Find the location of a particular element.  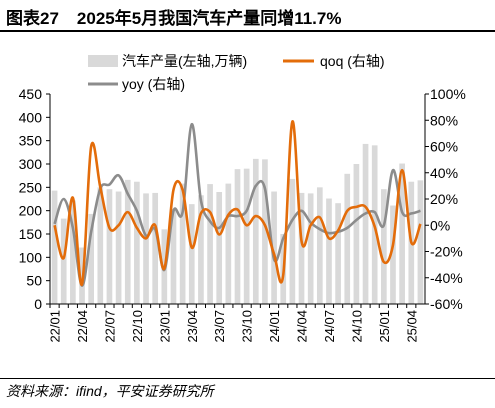

right-axis-tick-label: 0% is located at coordinates (440, 225).